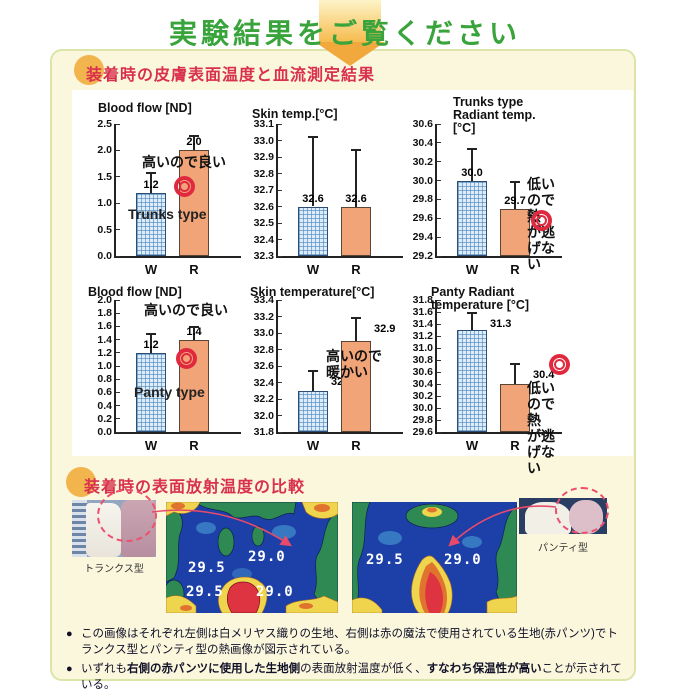 The image size is (690, 690). I want to click on bar-value-label: 31.3, so click(501, 324).